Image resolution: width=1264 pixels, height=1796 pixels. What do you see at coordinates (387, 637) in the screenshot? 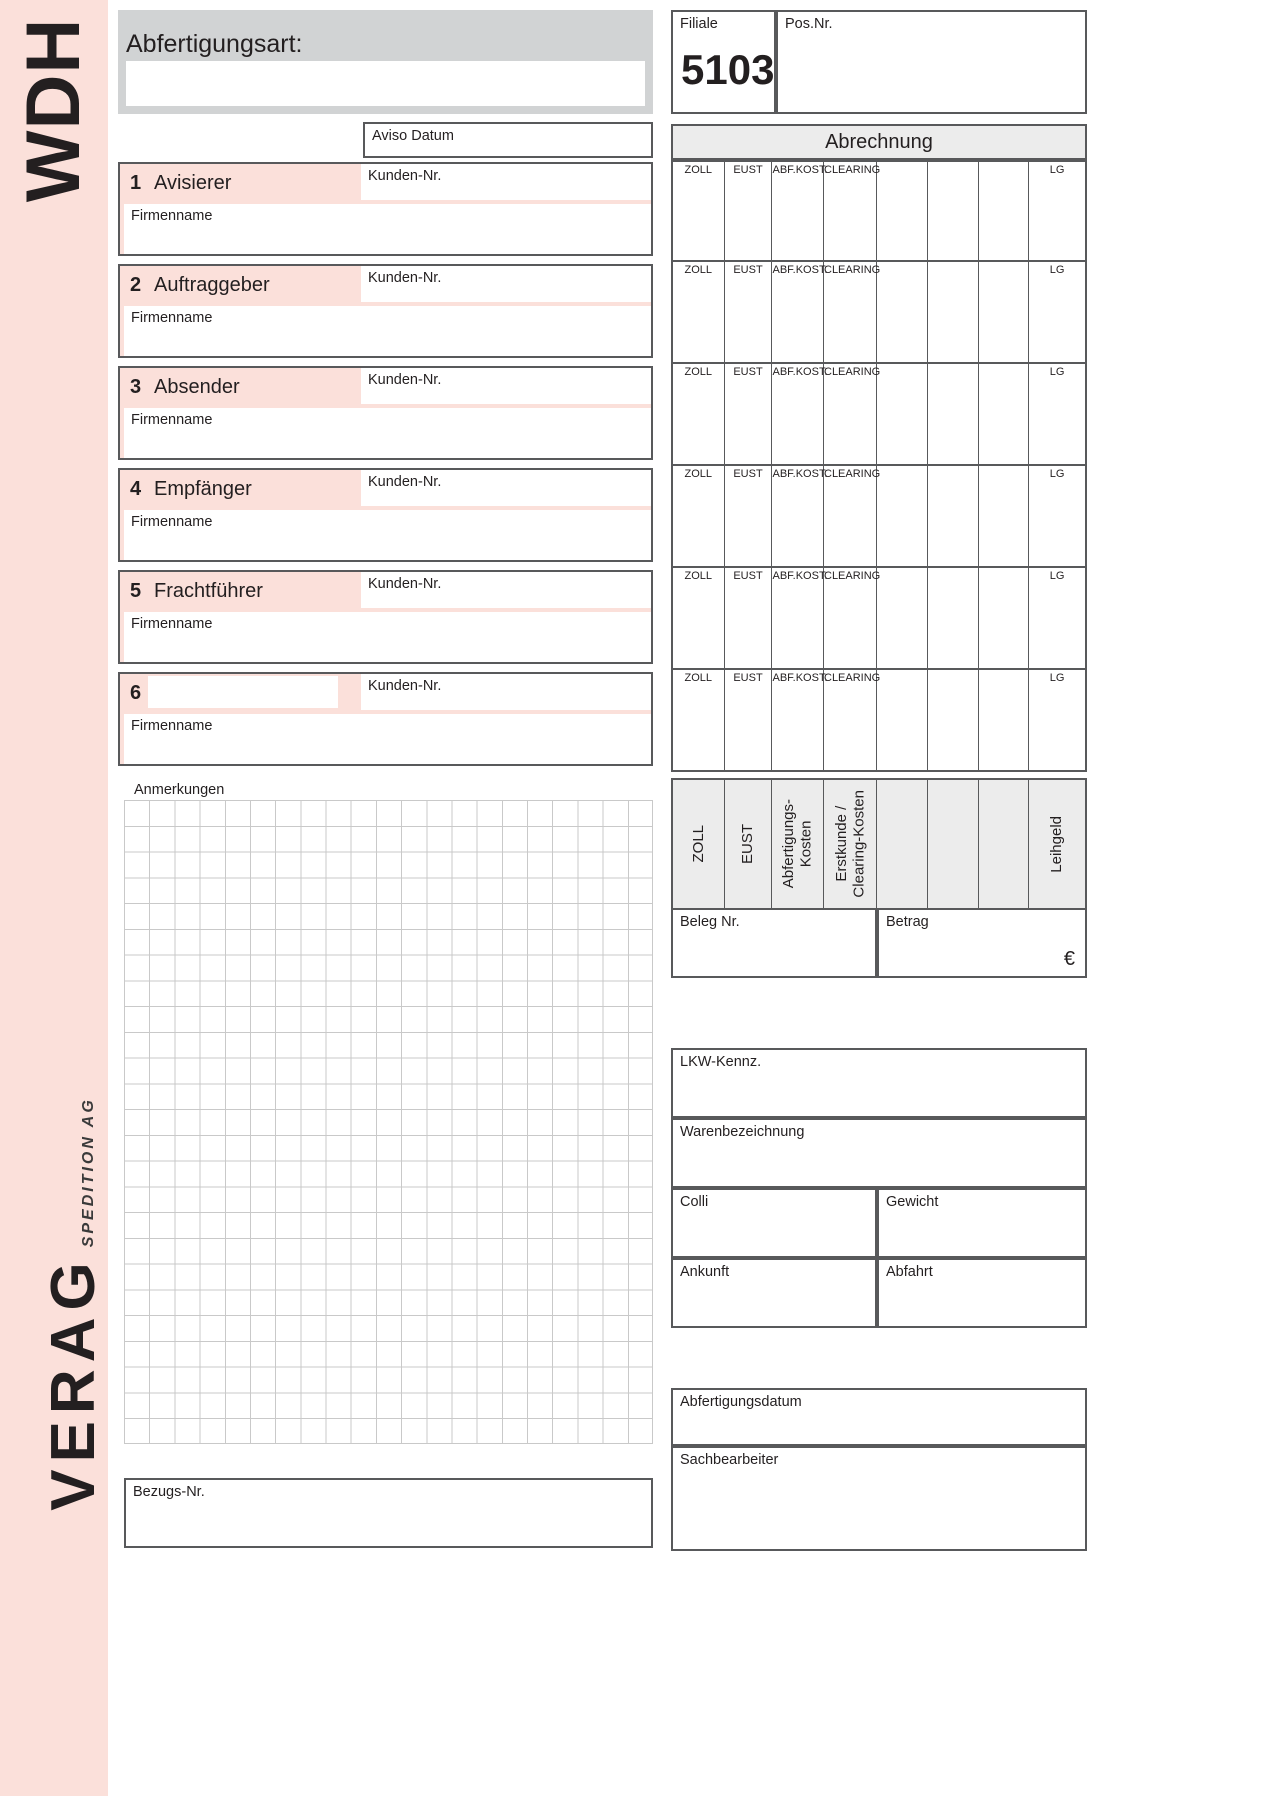
I see `firmenname-field-5: Firmenname` at bounding box center [387, 637].